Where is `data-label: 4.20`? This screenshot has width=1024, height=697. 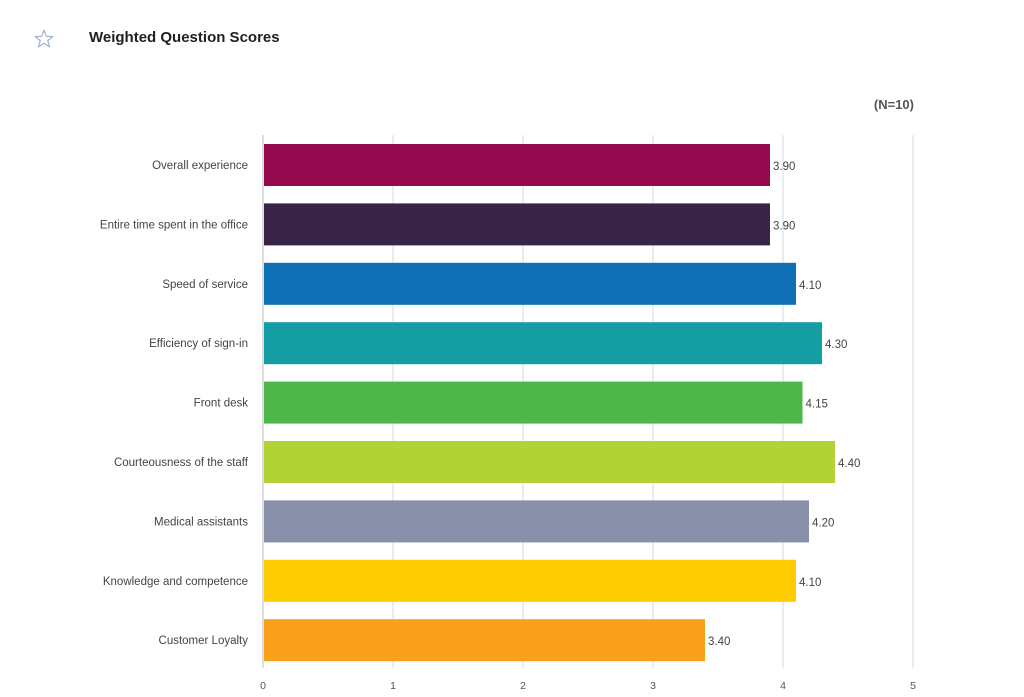 data-label: 4.20 is located at coordinates (823, 523).